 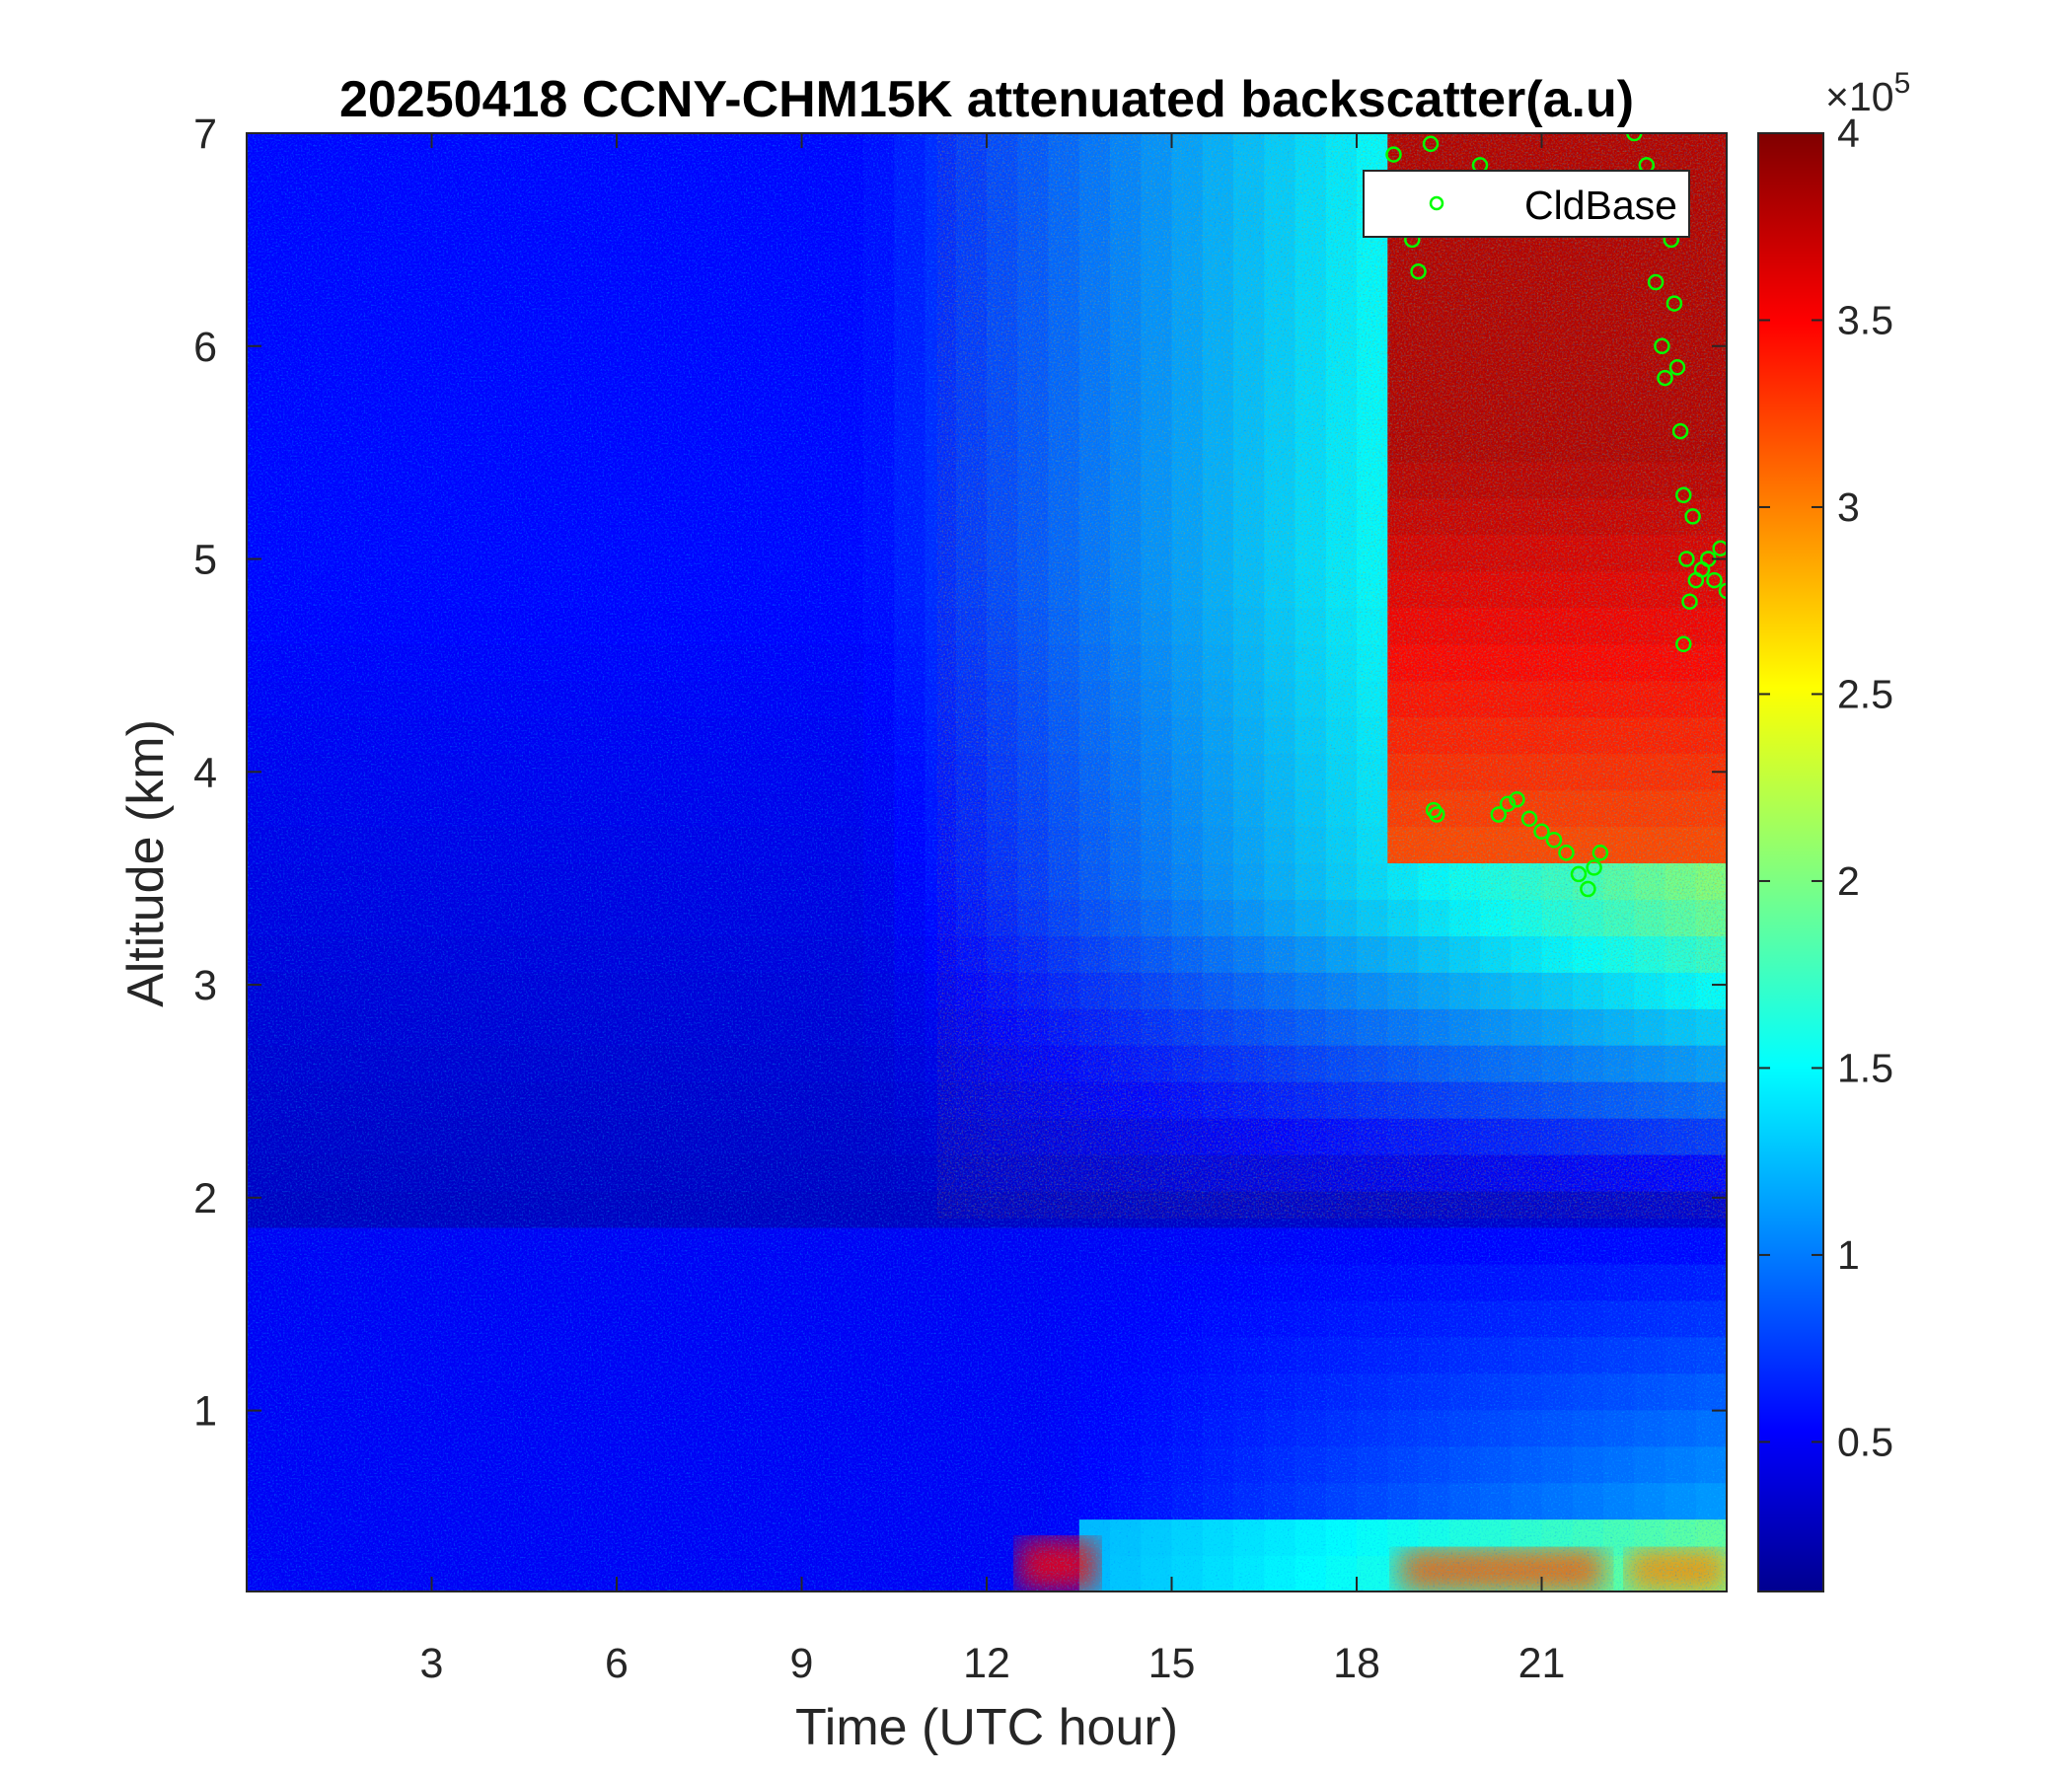 I want to click on y-tick-label: 5, so click(x=205, y=561).